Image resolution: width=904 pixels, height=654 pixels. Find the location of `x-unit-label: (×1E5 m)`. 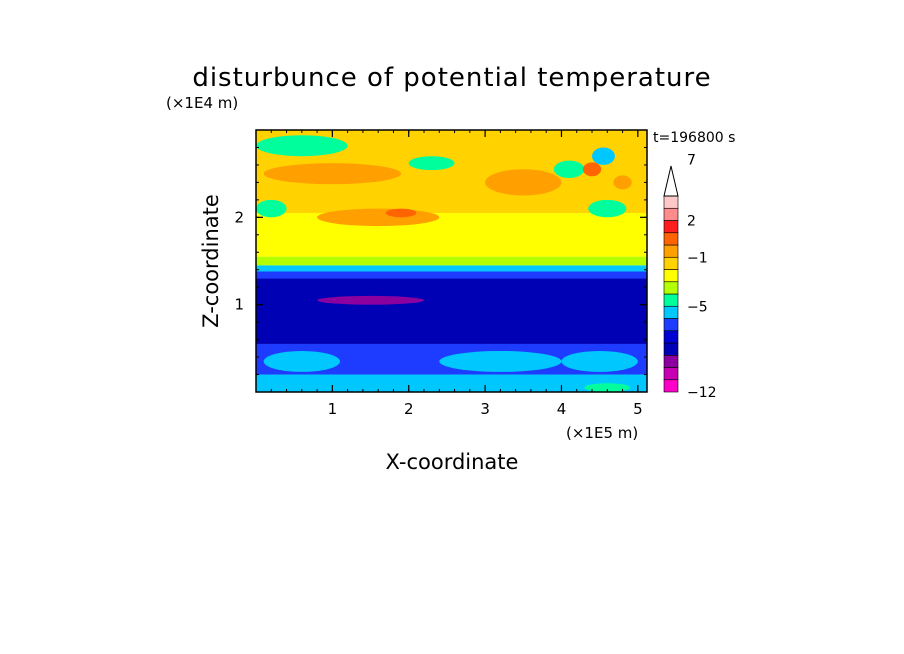

x-unit-label: (×1E5 m) is located at coordinates (602, 433).